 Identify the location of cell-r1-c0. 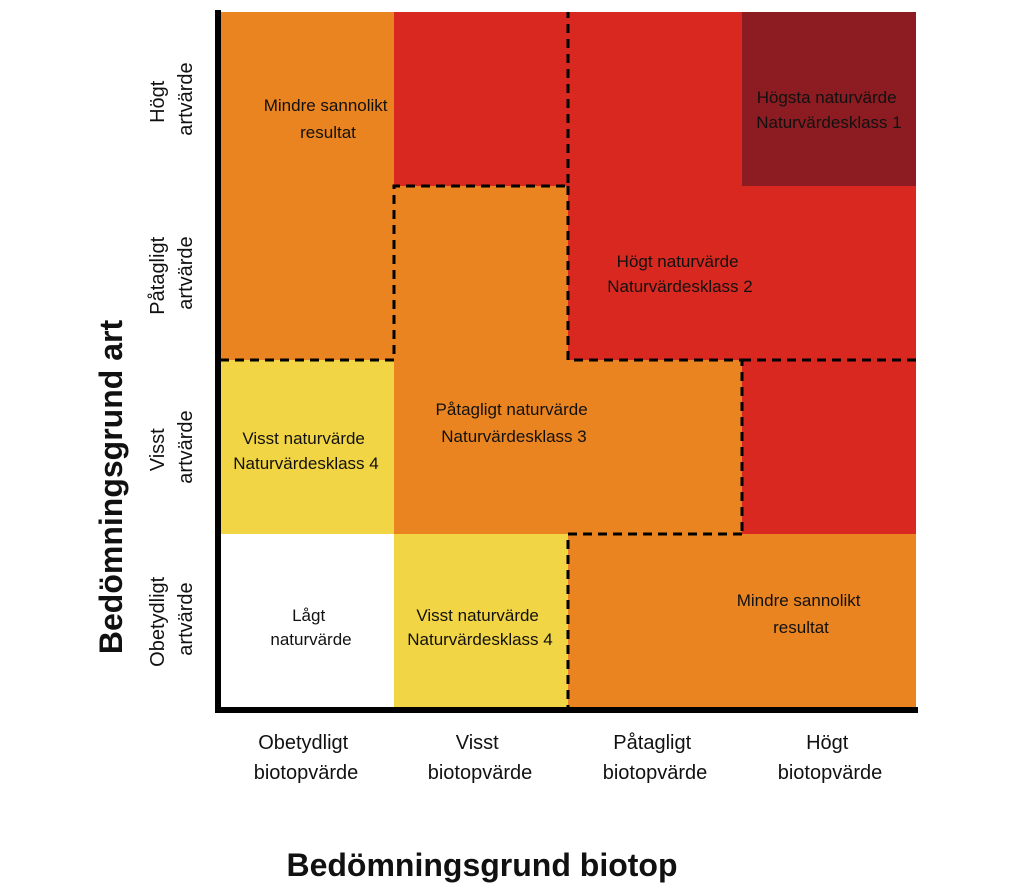
(307, 273).